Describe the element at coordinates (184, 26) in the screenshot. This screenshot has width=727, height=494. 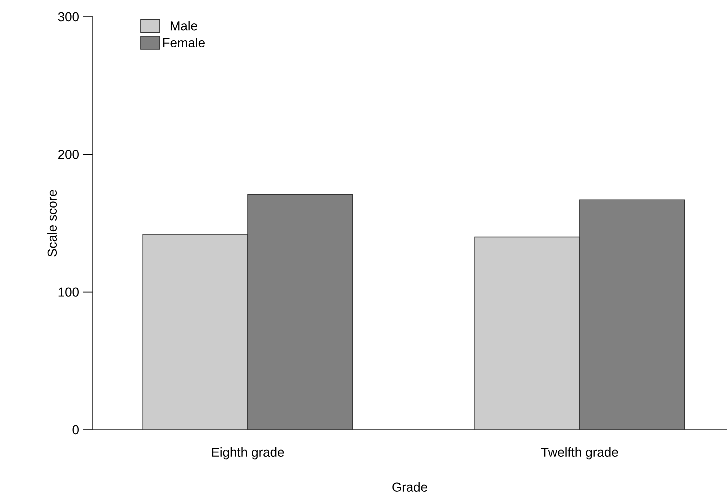
I see `legend-label: Male` at that location.